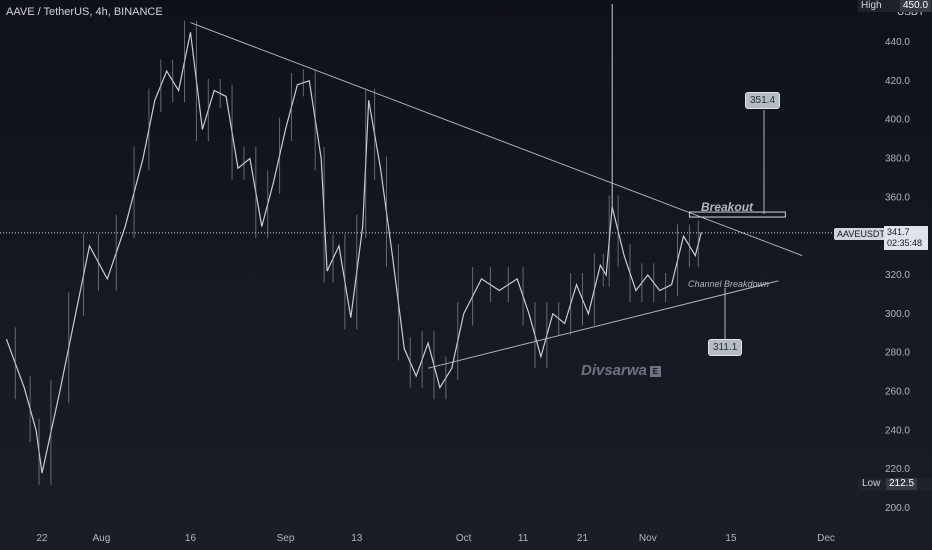 This screenshot has height=550, width=932. What do you see at coordinates (898, 232) in the screenshot?
I see `current-price-value: 341.7` at bounding box center [898, 232].